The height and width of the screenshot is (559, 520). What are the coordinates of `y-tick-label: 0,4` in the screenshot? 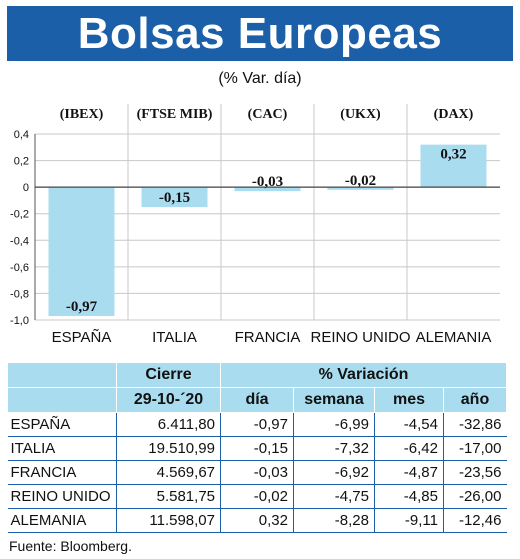 It's located at (21, 135).